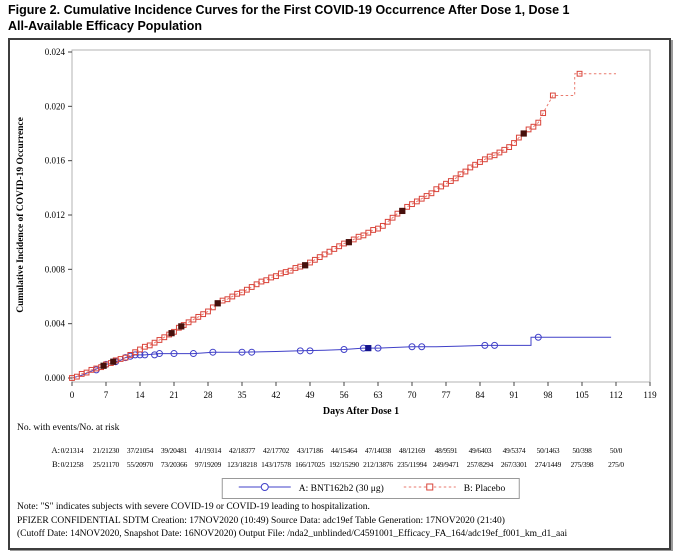  I want to click on legend-item-bnt162b2: A: BNT162b2 (30 μg), so click(310, 488).